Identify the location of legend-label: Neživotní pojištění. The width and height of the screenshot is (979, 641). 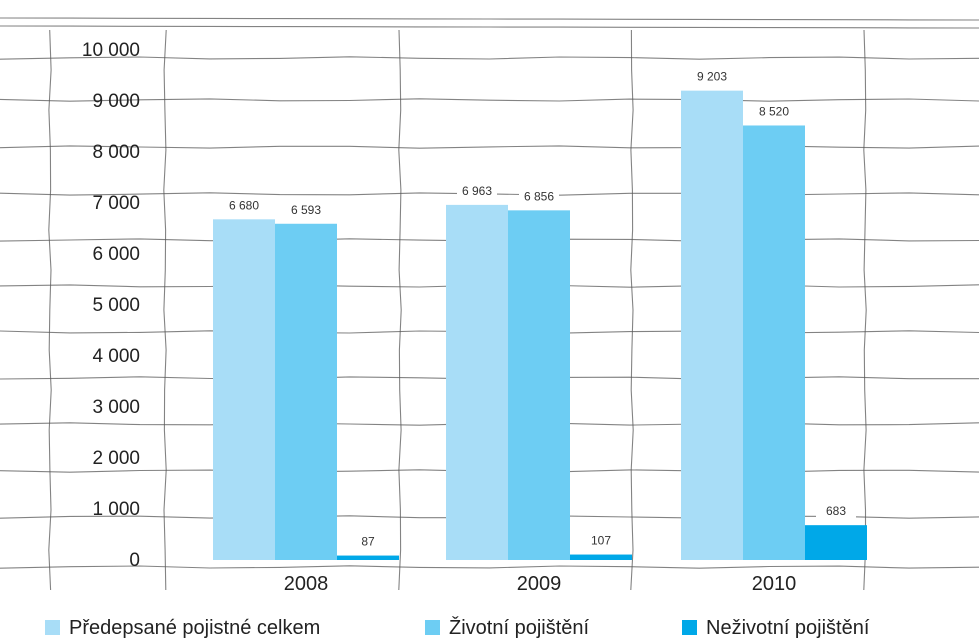
(788, 628).